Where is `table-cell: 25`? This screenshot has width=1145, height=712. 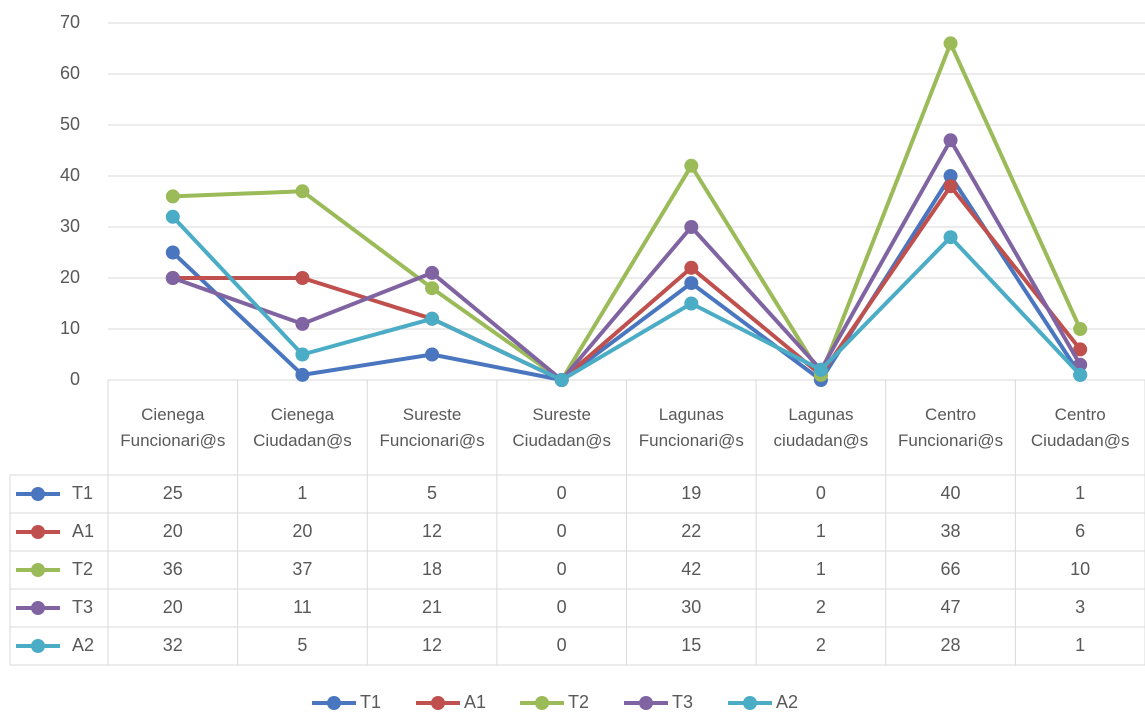
table-cell: 25 is located at coordinates (173, 493).